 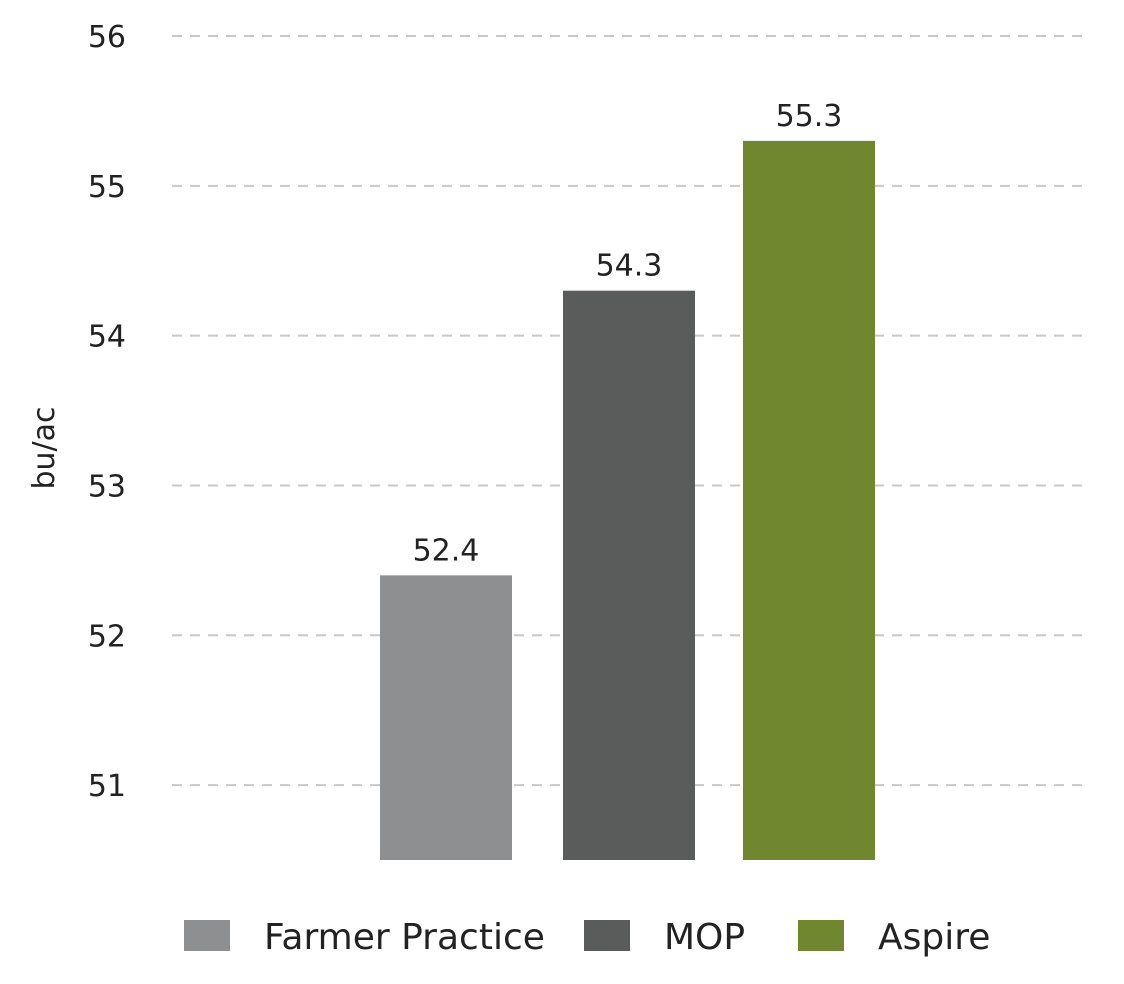 What do you see at coordinates (107, 337) in the screenshot?
I see `y-tick-label-54: 54` at bounding box center [107, 337].